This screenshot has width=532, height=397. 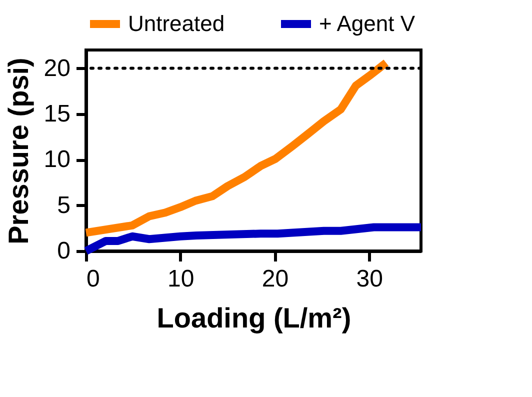 I want to click on y-tick-label: 10, so click(x=57, y=160).